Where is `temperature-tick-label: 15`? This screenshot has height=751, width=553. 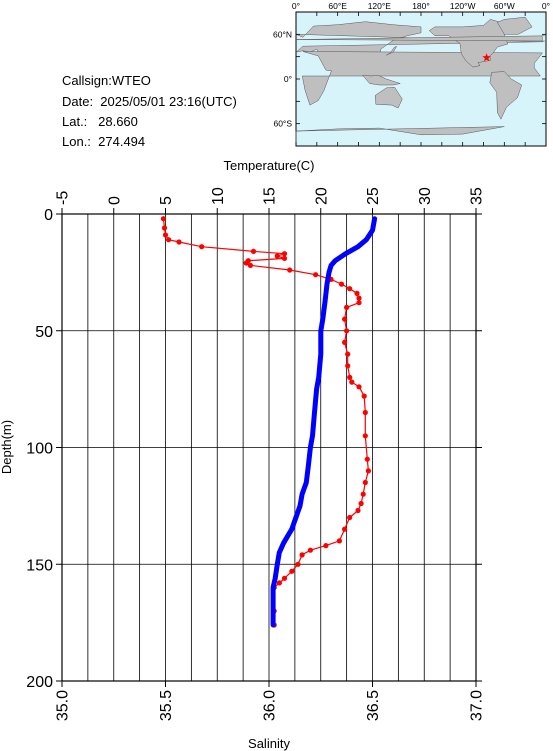 temperature-tick-label: 15 is located at coordinates (270, 196).